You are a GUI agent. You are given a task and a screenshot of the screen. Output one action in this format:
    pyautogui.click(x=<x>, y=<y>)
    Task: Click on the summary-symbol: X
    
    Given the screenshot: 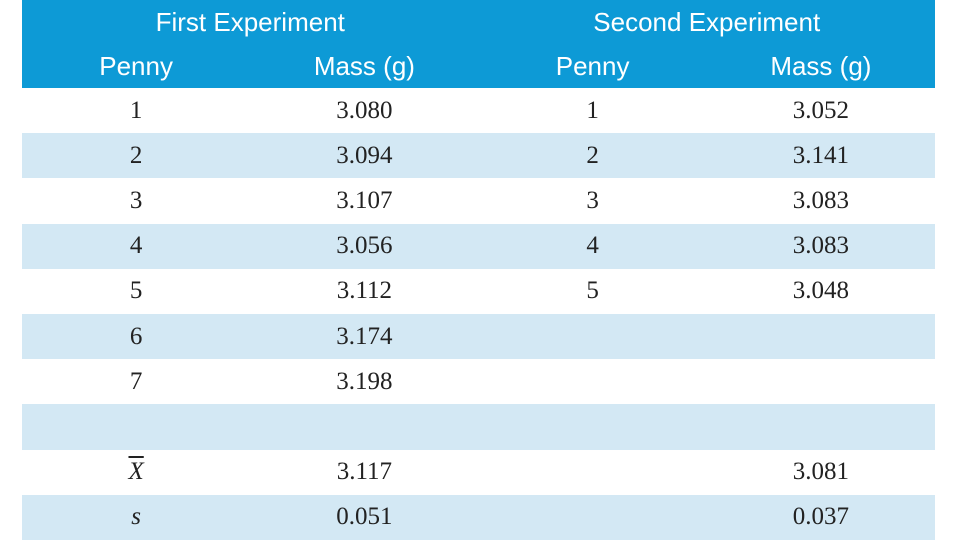 What is the action you would take?
    pyautogui.click(x=136, y=472)
    